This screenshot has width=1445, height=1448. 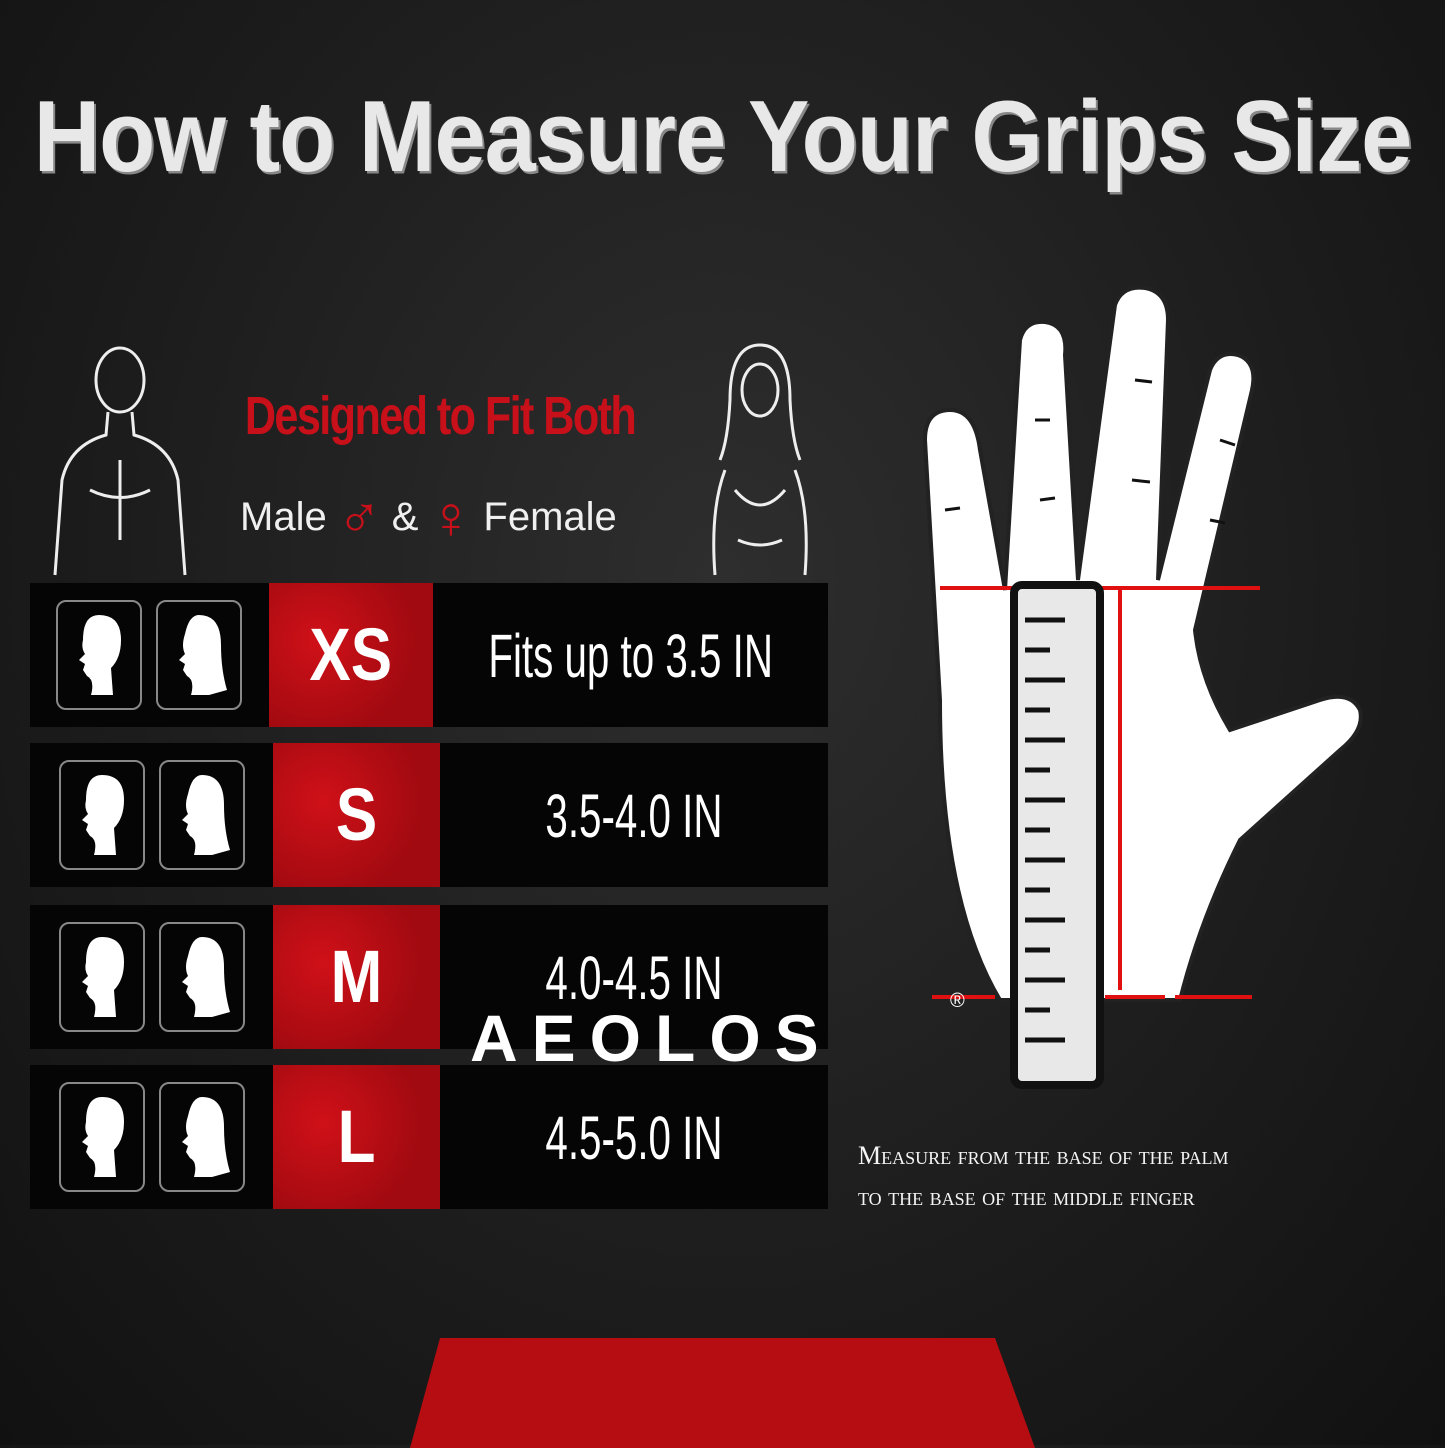 What do you see at coordinates (283, 517) in the screenshot?
I see `male-label: Male` at bounding box center [283, 517].